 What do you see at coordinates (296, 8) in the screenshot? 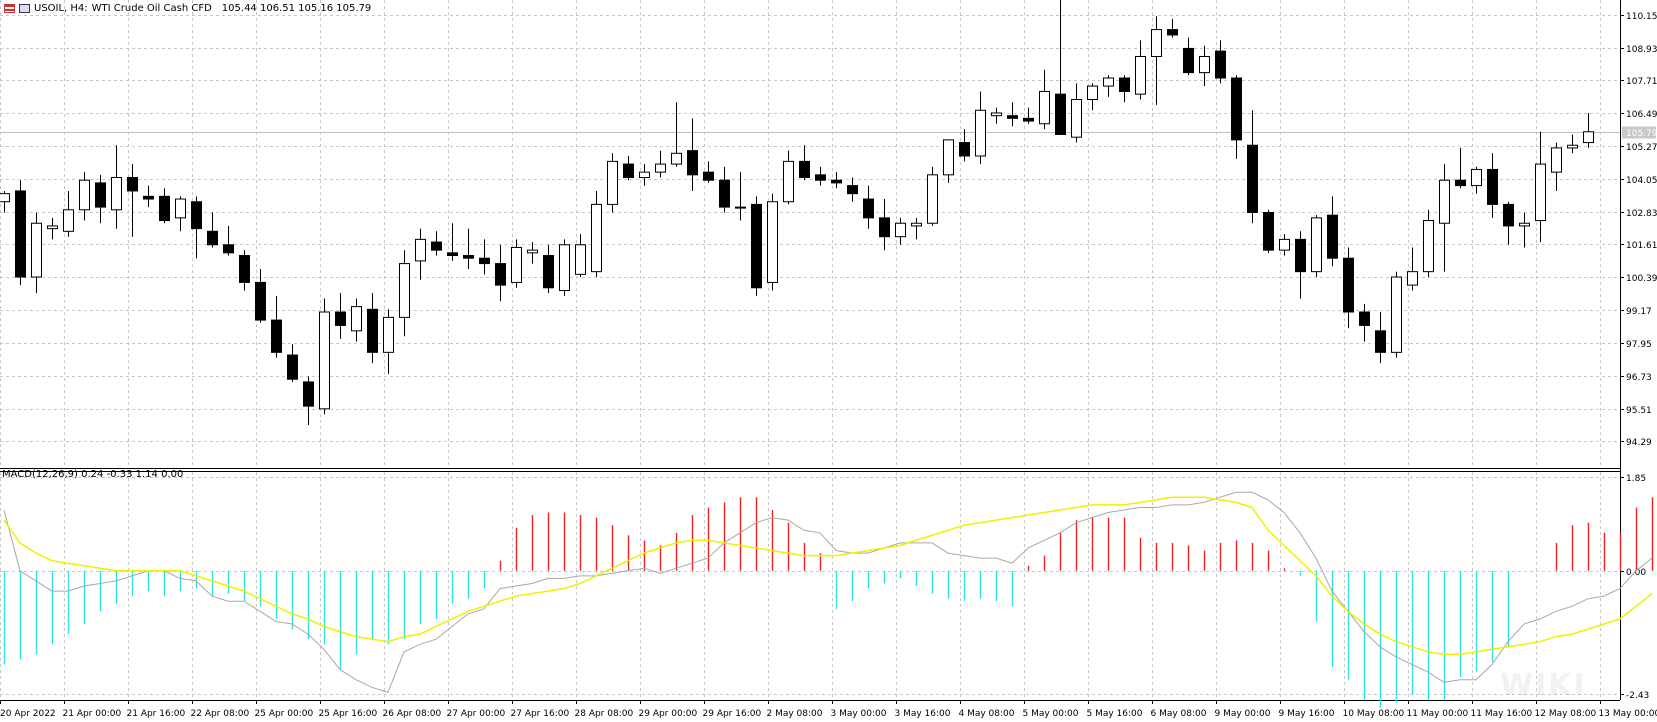
I see `ohlc-readout: 105.44 106.51 105.16 105.79` at bounding box center [296, 8].